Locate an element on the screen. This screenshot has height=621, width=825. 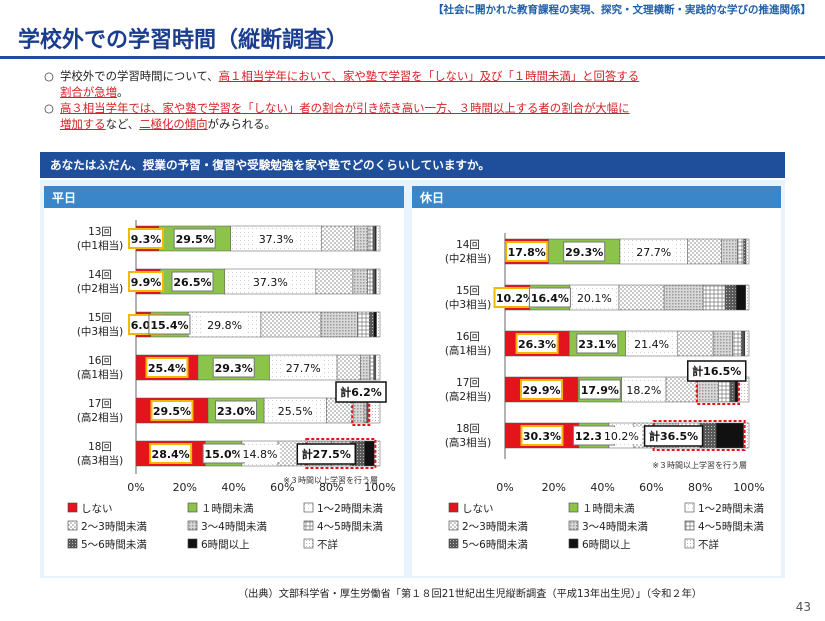
data-label: 29.3% is located at coordinates (234, 368).